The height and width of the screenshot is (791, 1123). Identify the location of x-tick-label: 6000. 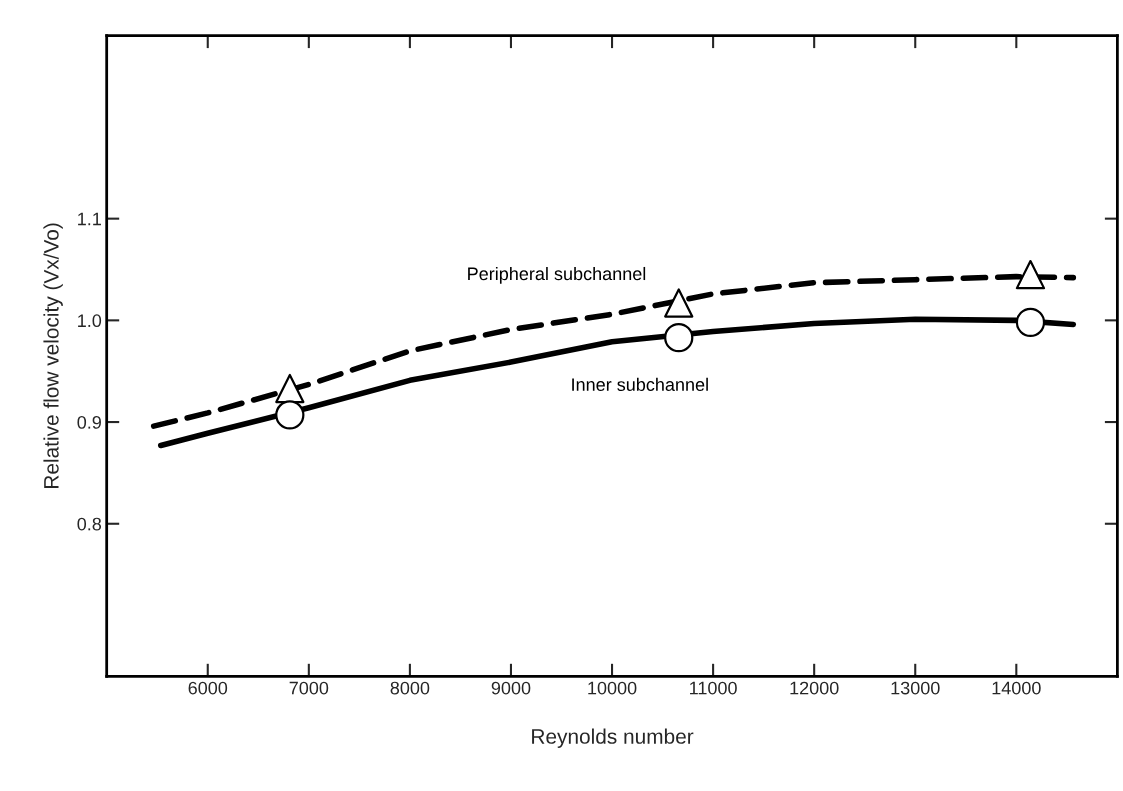
(208, 688).